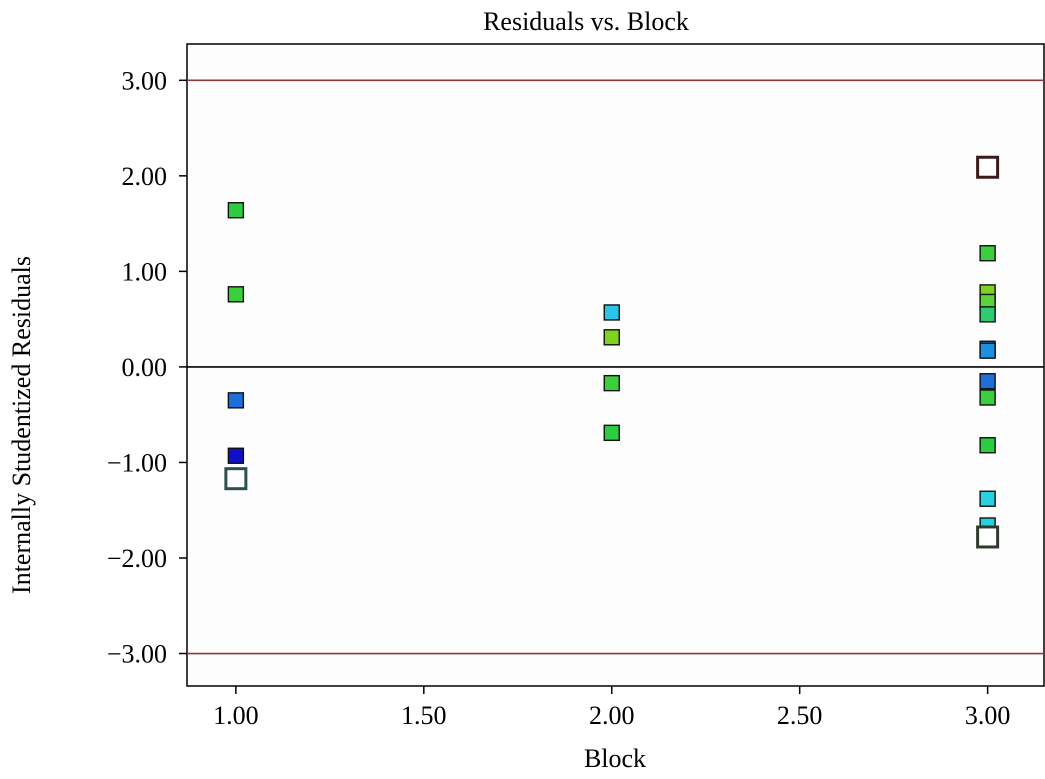 This screenshot has height=779, width=1045. Describe the element at coordinates (137, 654) in the screenshot. I see `y-tick-label: −3.00` at that location.